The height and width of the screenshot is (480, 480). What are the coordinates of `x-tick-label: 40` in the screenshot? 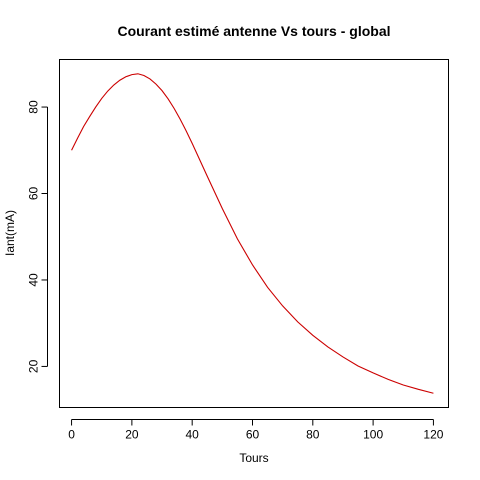 It's located at (193, 435).